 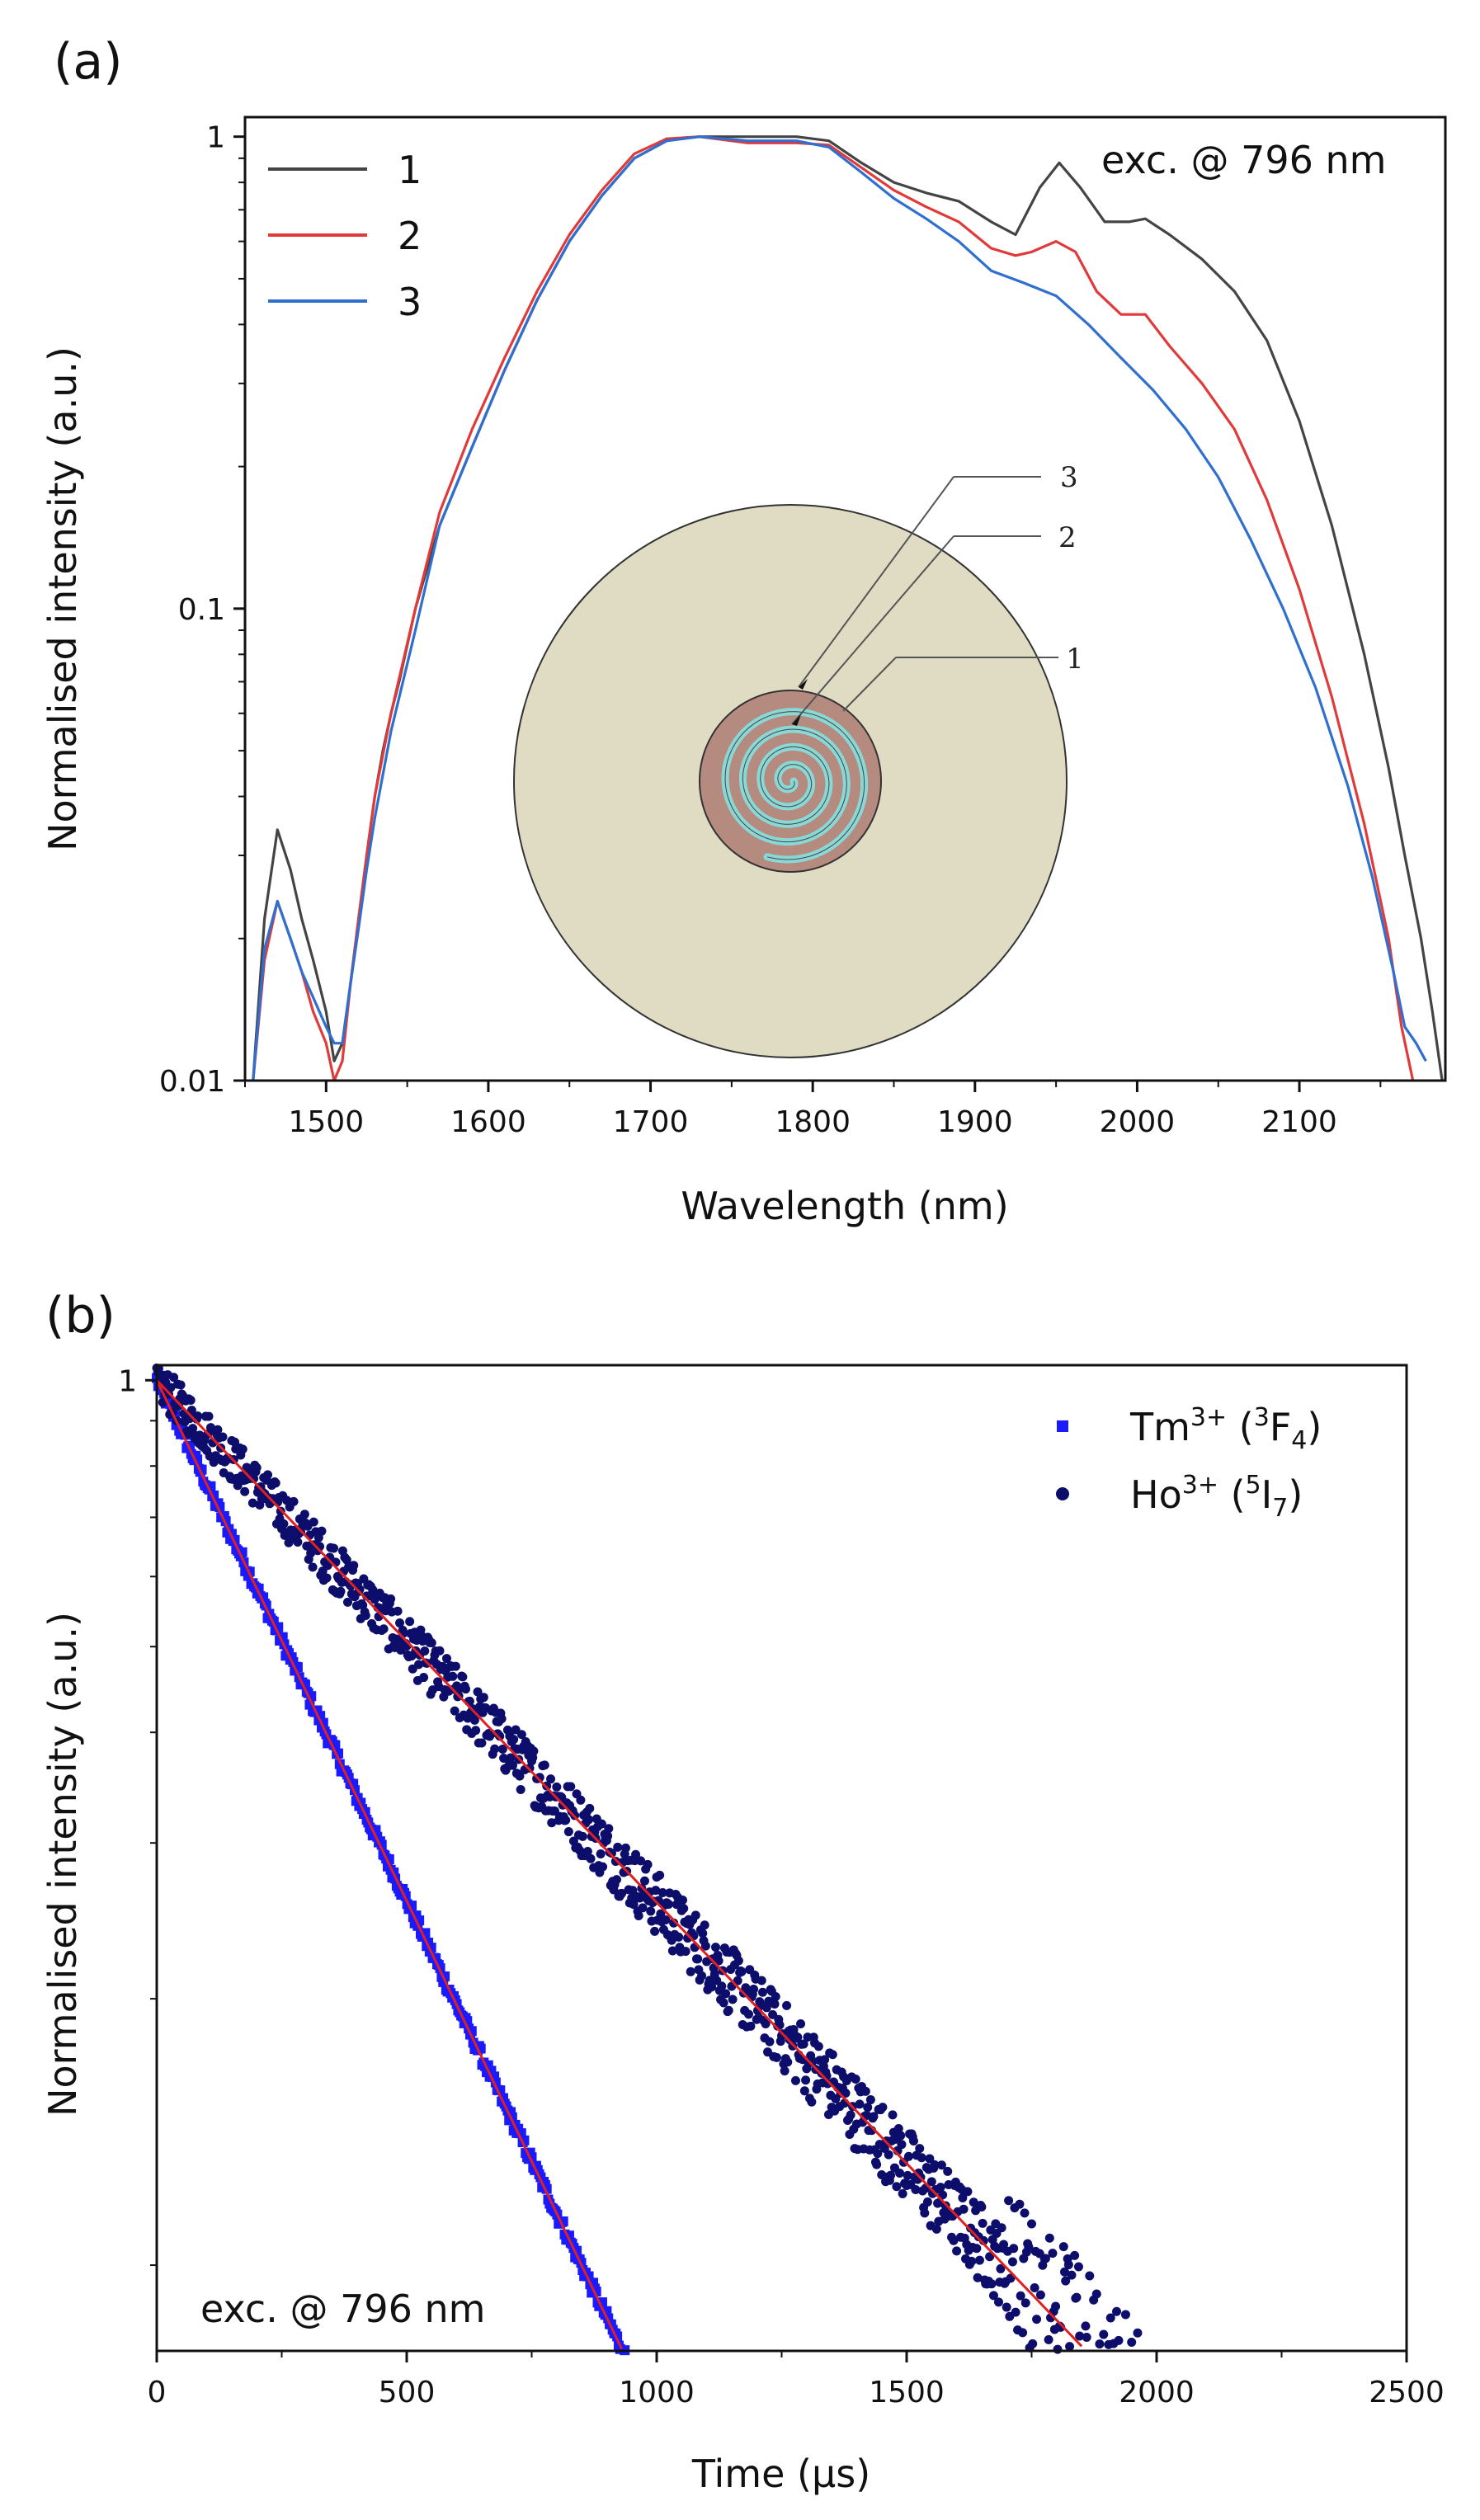 I want to click on x-tick-label: 0, so click(x=157, y=2392).